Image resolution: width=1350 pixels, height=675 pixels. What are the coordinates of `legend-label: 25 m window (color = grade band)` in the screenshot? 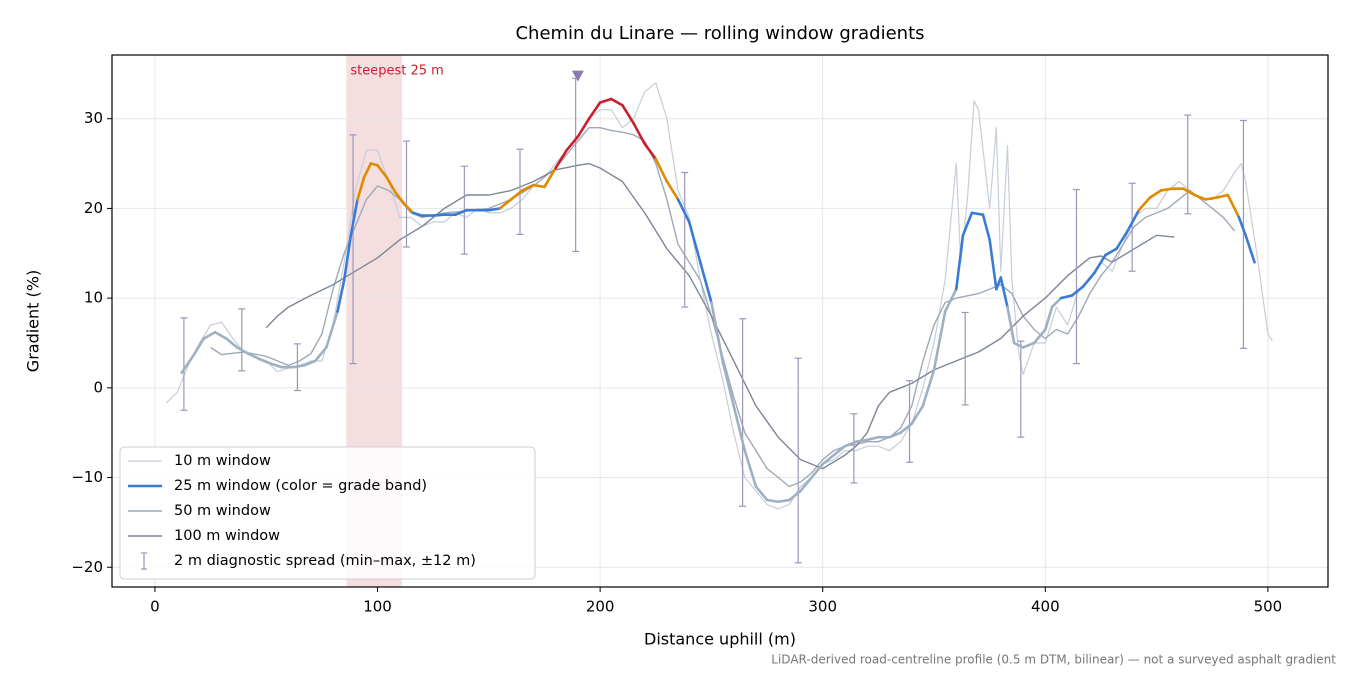 It's located at (300, 486).